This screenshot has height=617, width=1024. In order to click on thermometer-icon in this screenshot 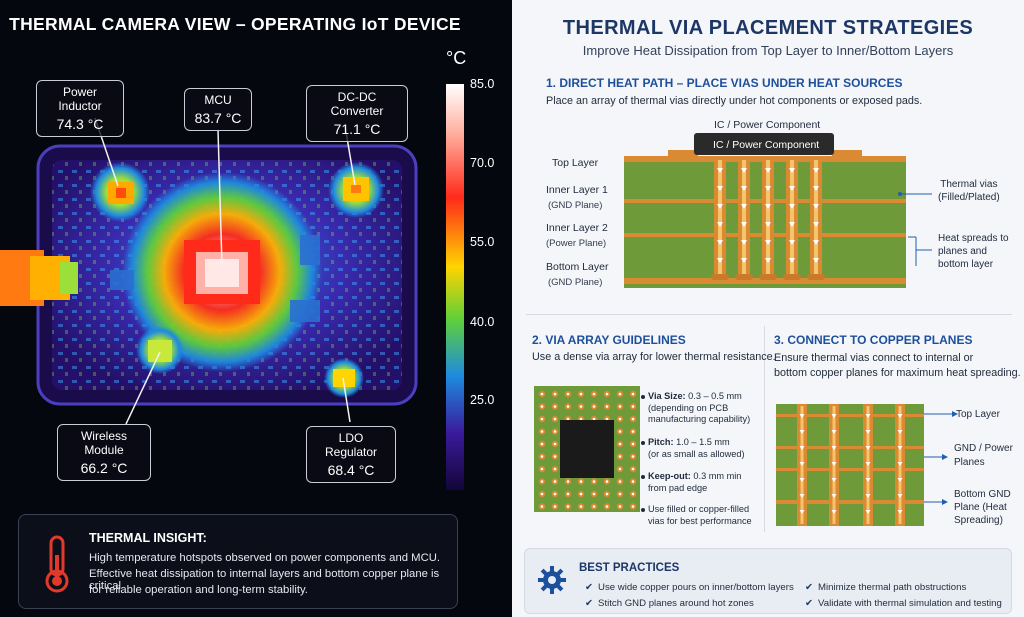, I will do `click(57, 564)`.